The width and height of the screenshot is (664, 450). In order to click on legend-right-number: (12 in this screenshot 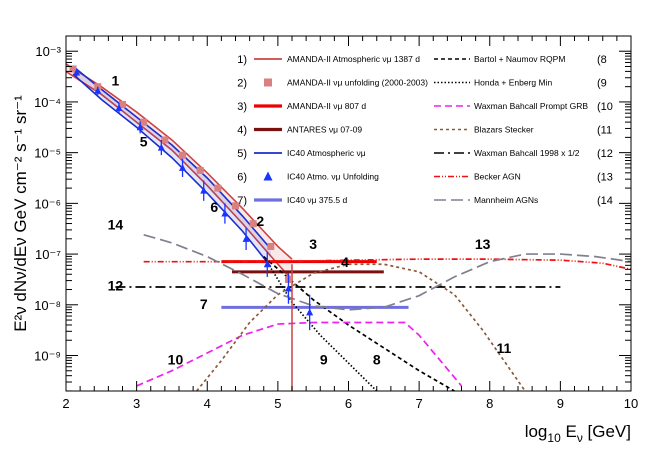, I will do `click(605, 154)`.